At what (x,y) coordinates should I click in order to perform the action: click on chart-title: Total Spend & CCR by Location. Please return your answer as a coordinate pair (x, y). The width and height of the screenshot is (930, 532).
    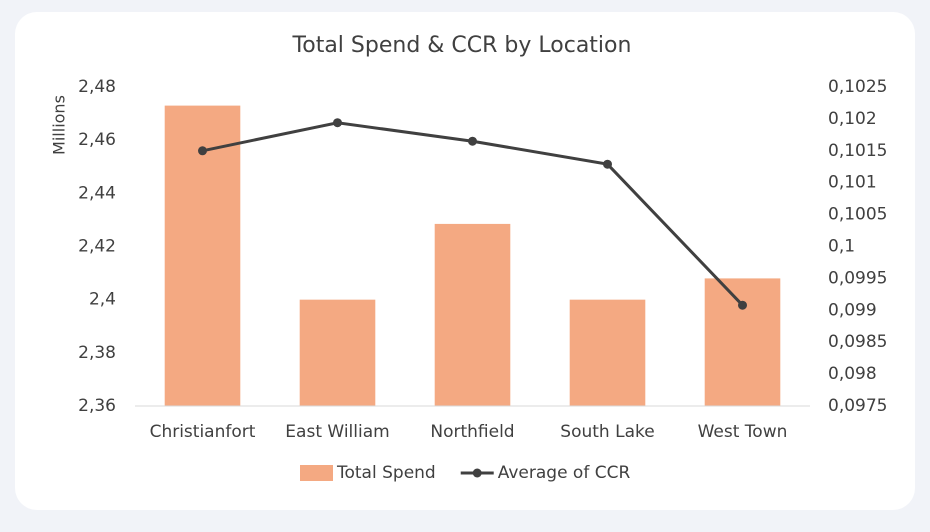
    Looking at the image, I should click on (462, 45).